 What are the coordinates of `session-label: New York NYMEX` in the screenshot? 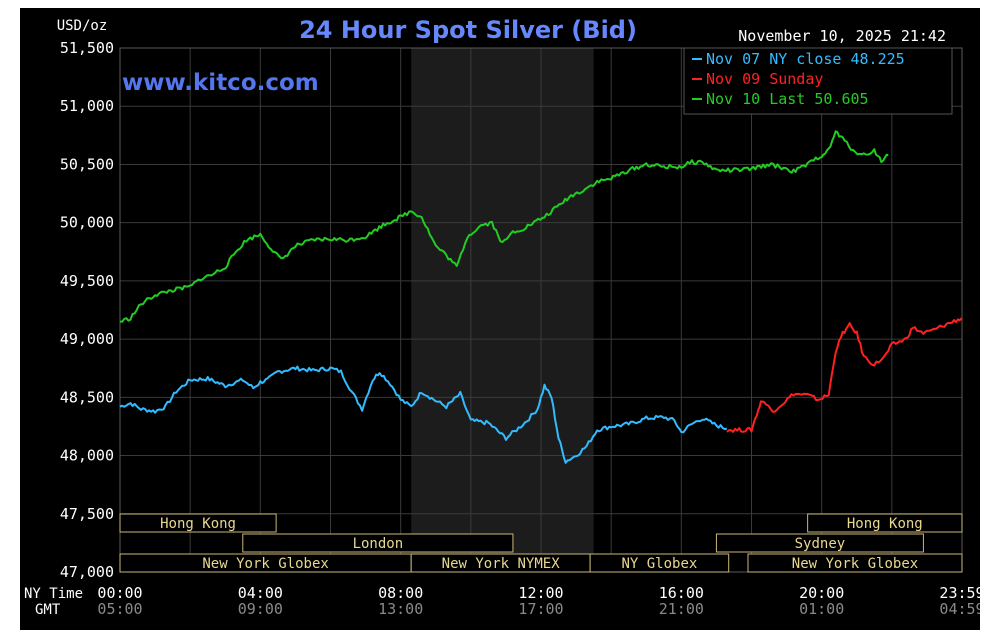 It's located at (501, 564).